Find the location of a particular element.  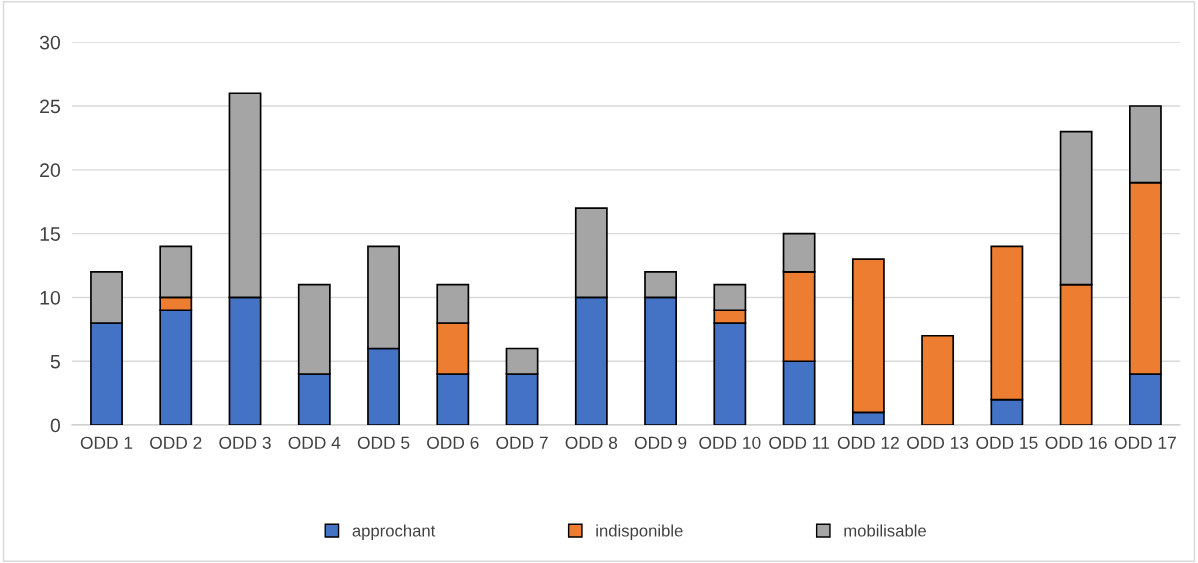

x-tick-label: ODD 17 is located at coordinates (1145, 442).